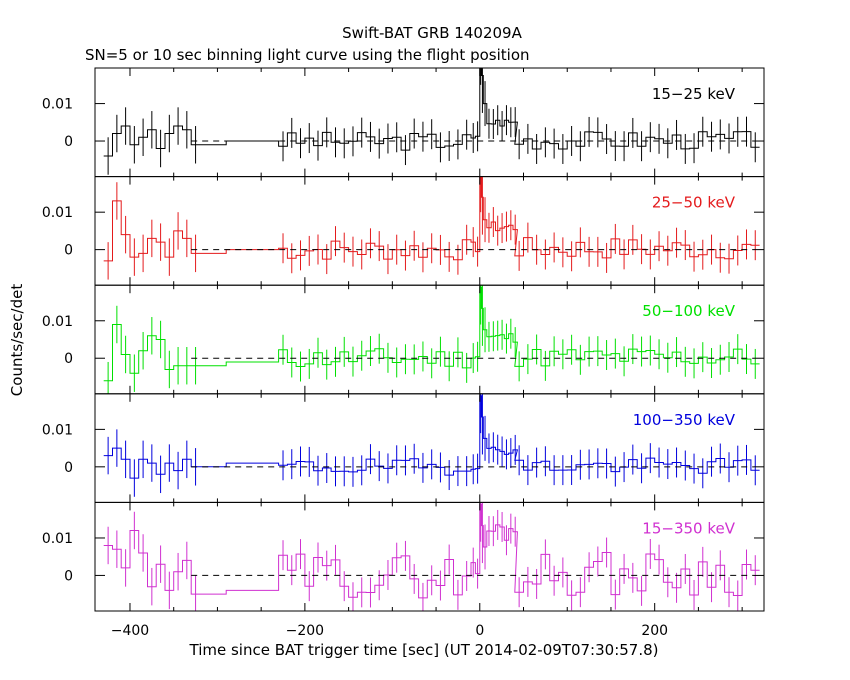 The image size is (850, 680). Describe the element at coordinates (403, 122) in the screenshot. I see `panel-1: 0 0.01 15−25 keV` at that location.